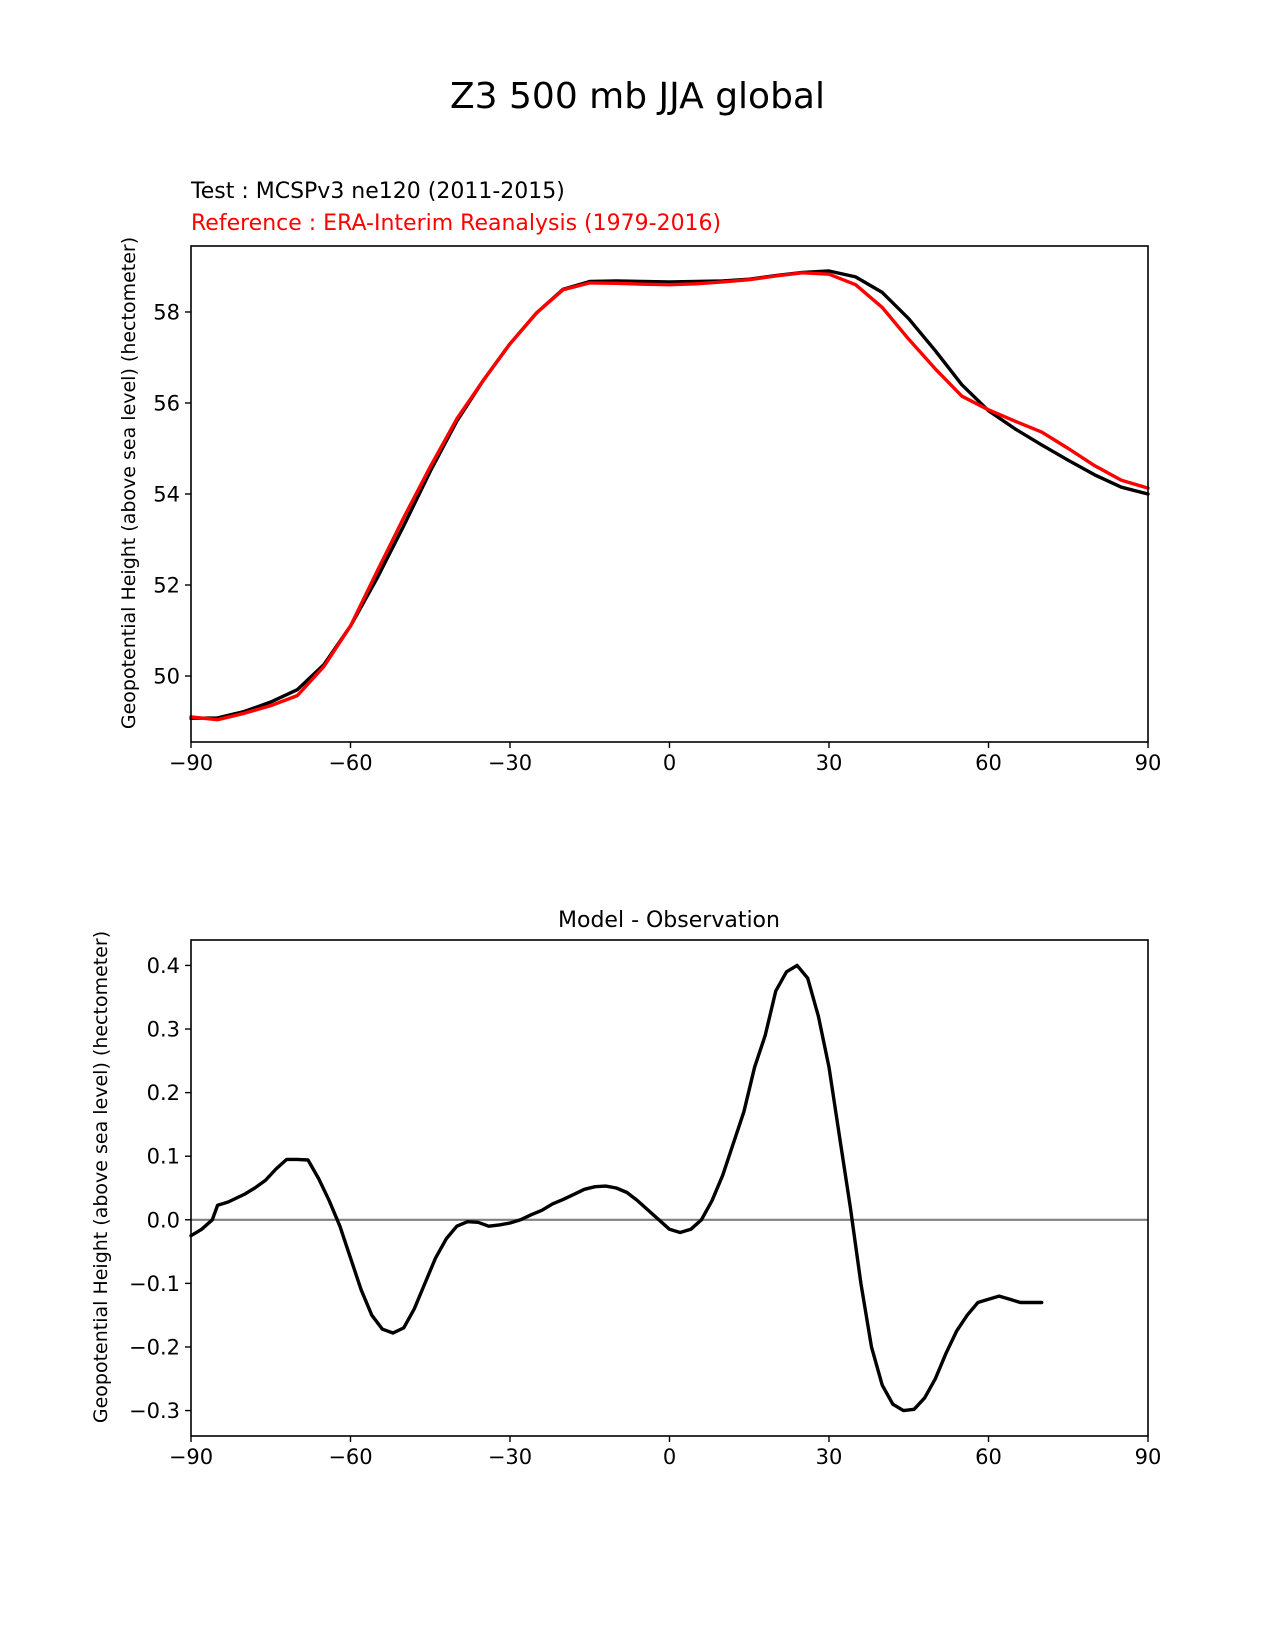  What do you see at coordinates (163, 1093) in the screenshot?
I see `bottom-chart-ytick-label: 0.2` at bounding box center [163, 1093].